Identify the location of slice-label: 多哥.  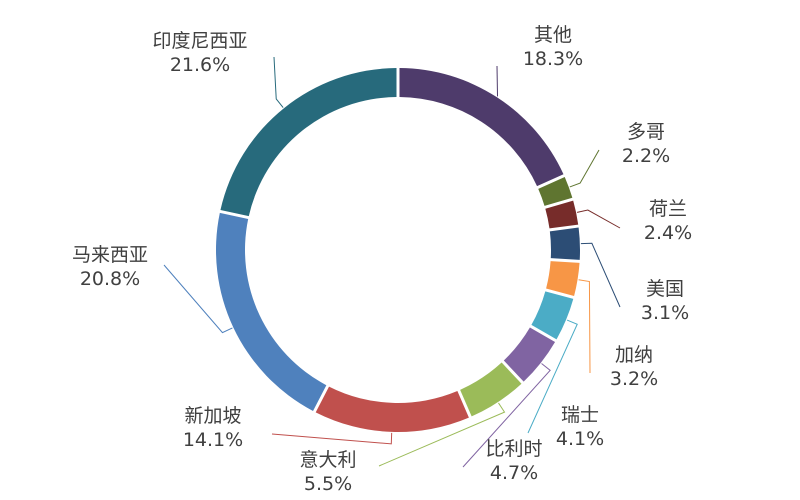
(646, 132).